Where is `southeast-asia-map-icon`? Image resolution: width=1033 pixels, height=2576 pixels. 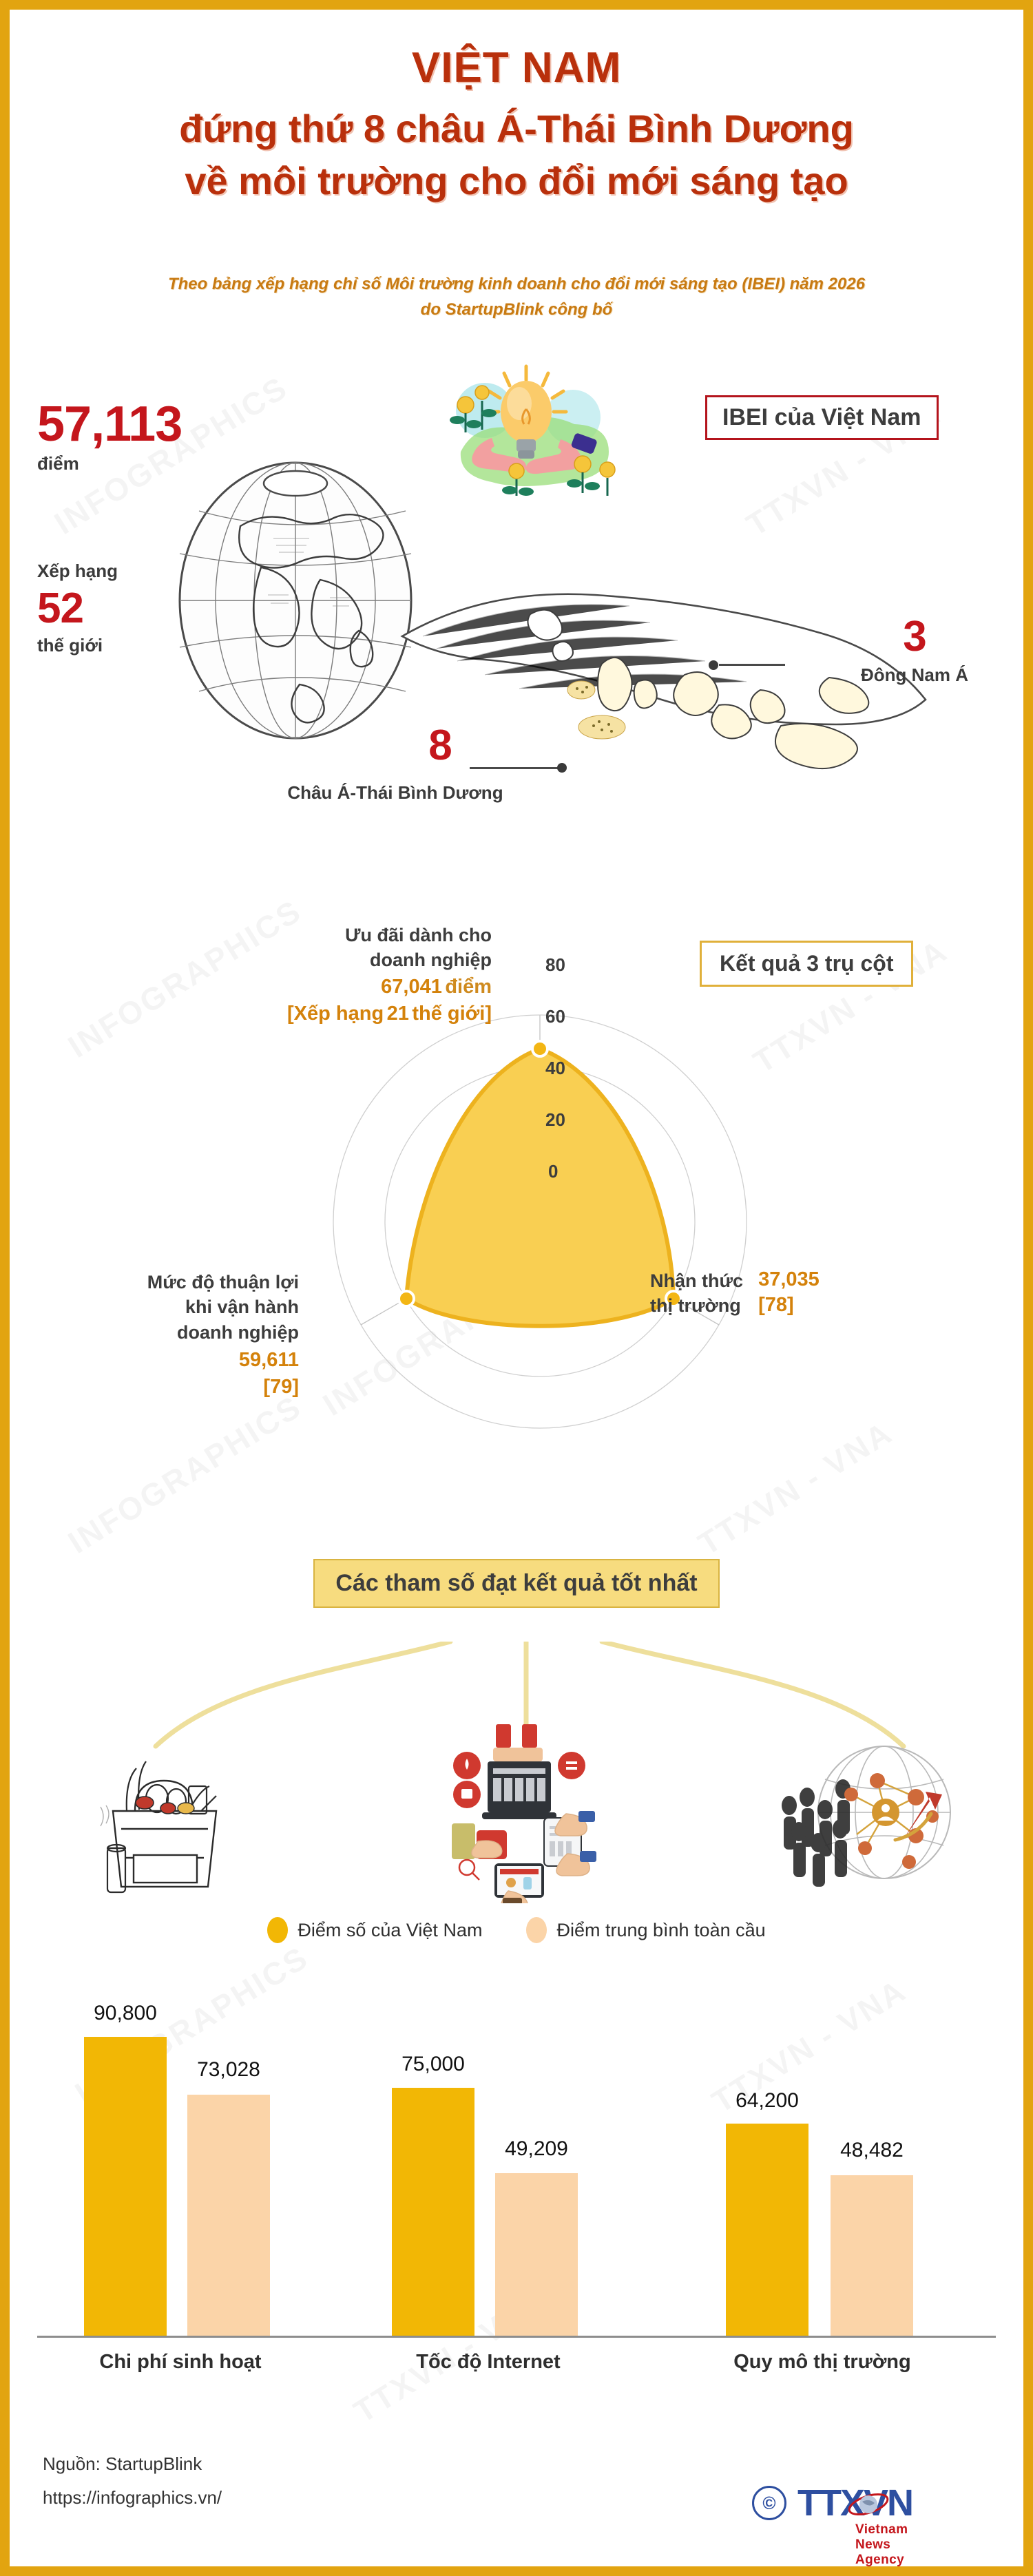 southeast-asia-map-icon is located at coordinates (663, 664).